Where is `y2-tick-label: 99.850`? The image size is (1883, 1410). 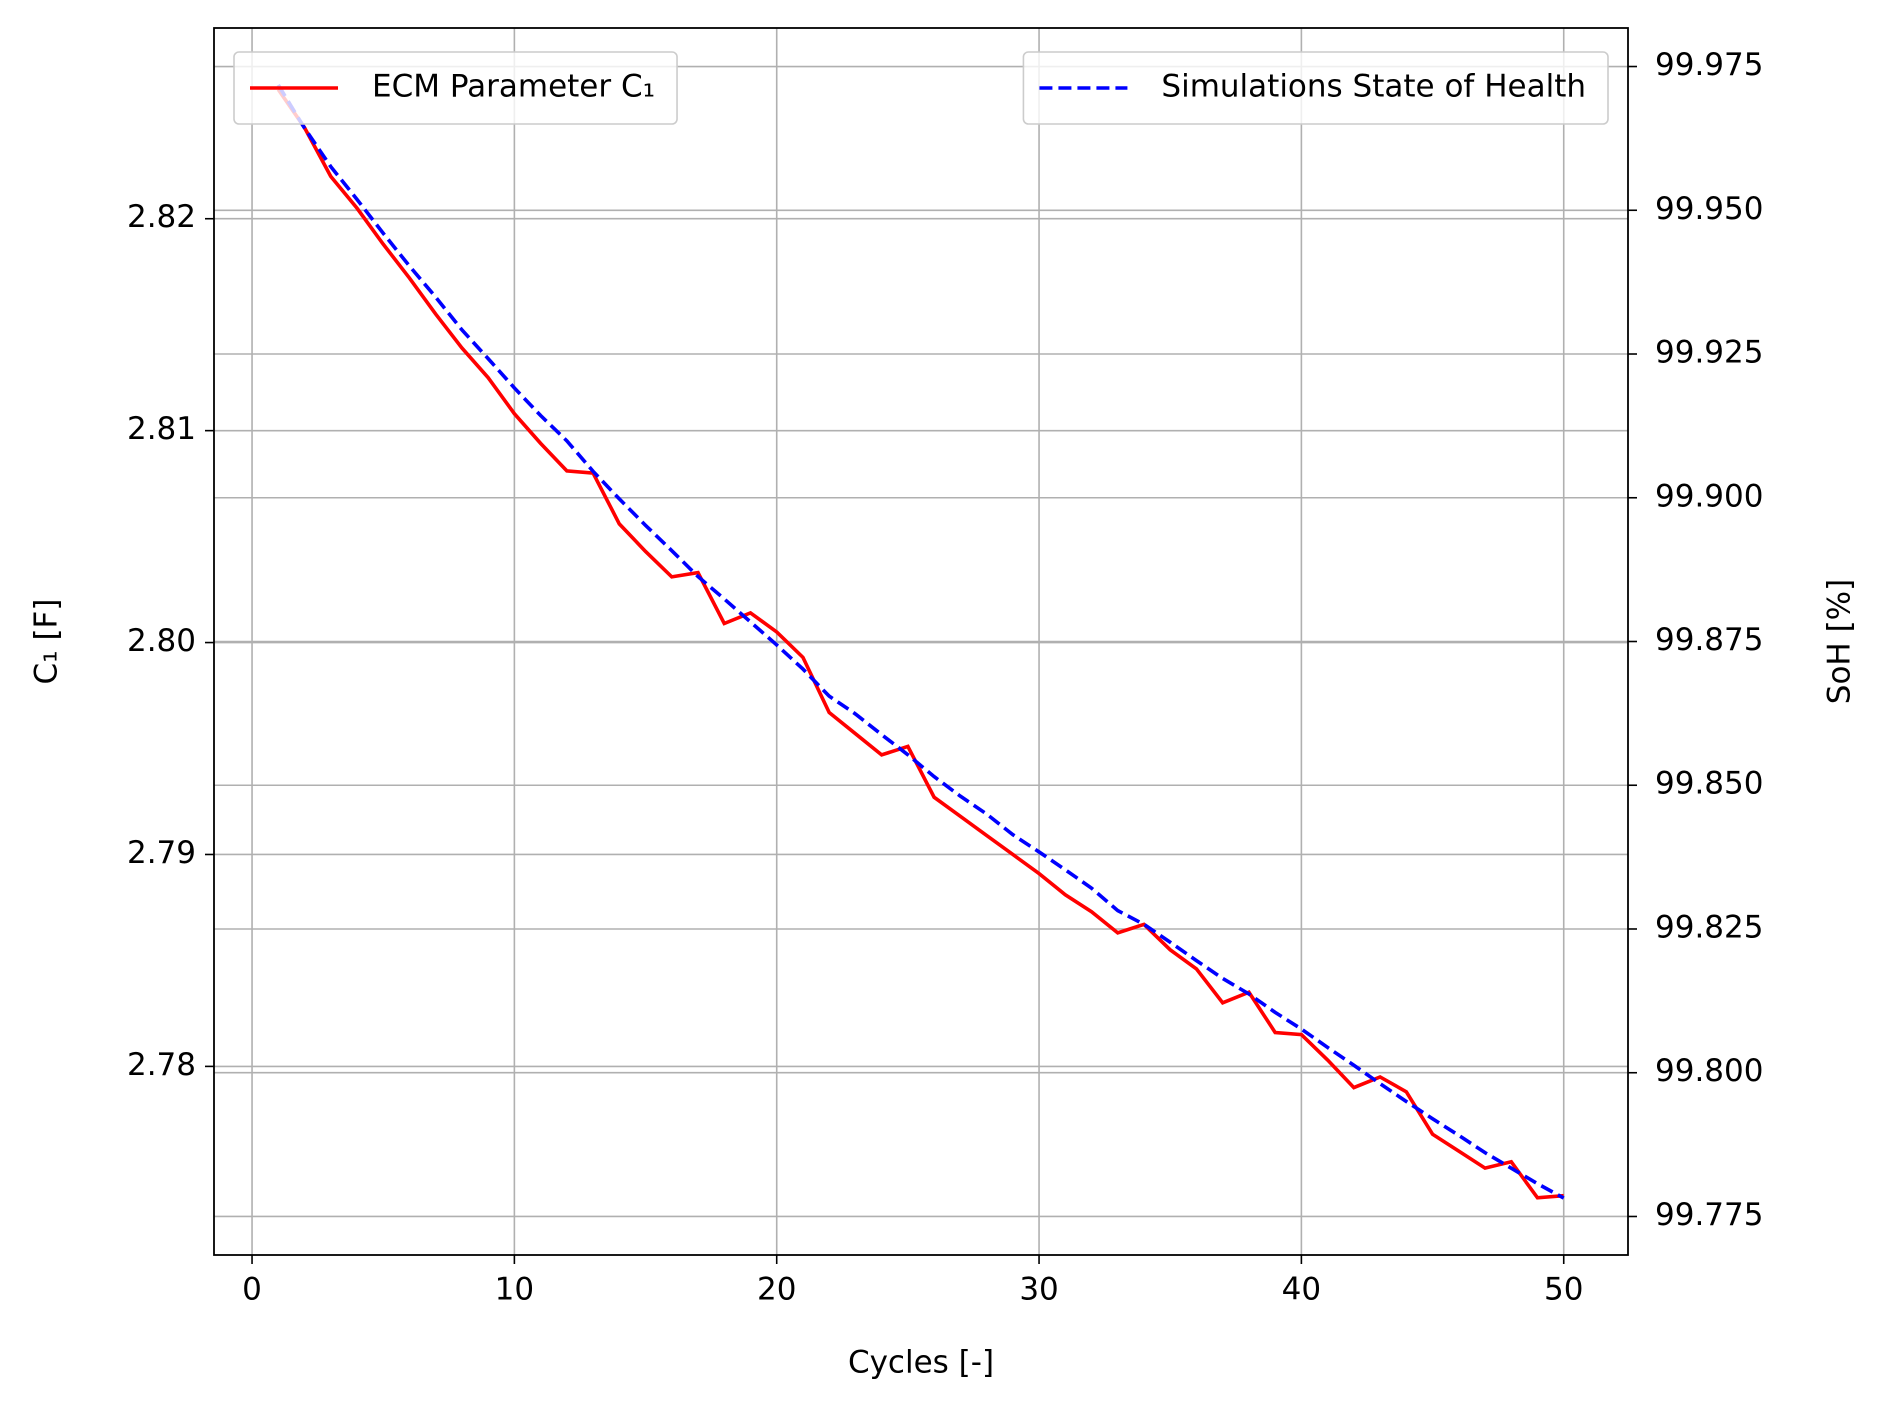 y2-tick-label: 99.850 is located at coordinates (1709, 784).